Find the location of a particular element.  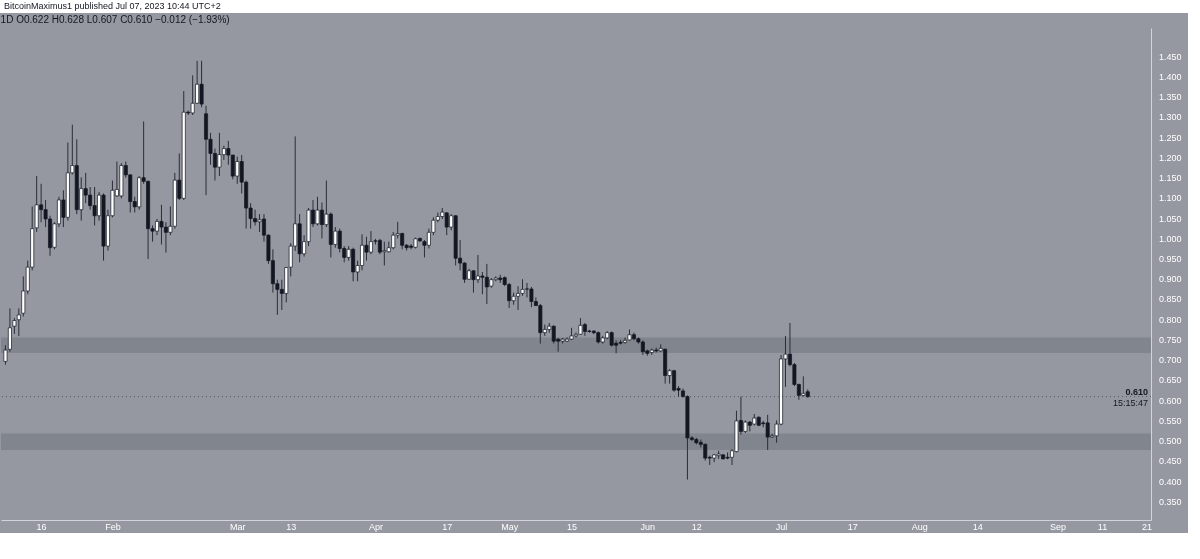

y-tick-label: 0.900 is located at coordinates (1170, 279).